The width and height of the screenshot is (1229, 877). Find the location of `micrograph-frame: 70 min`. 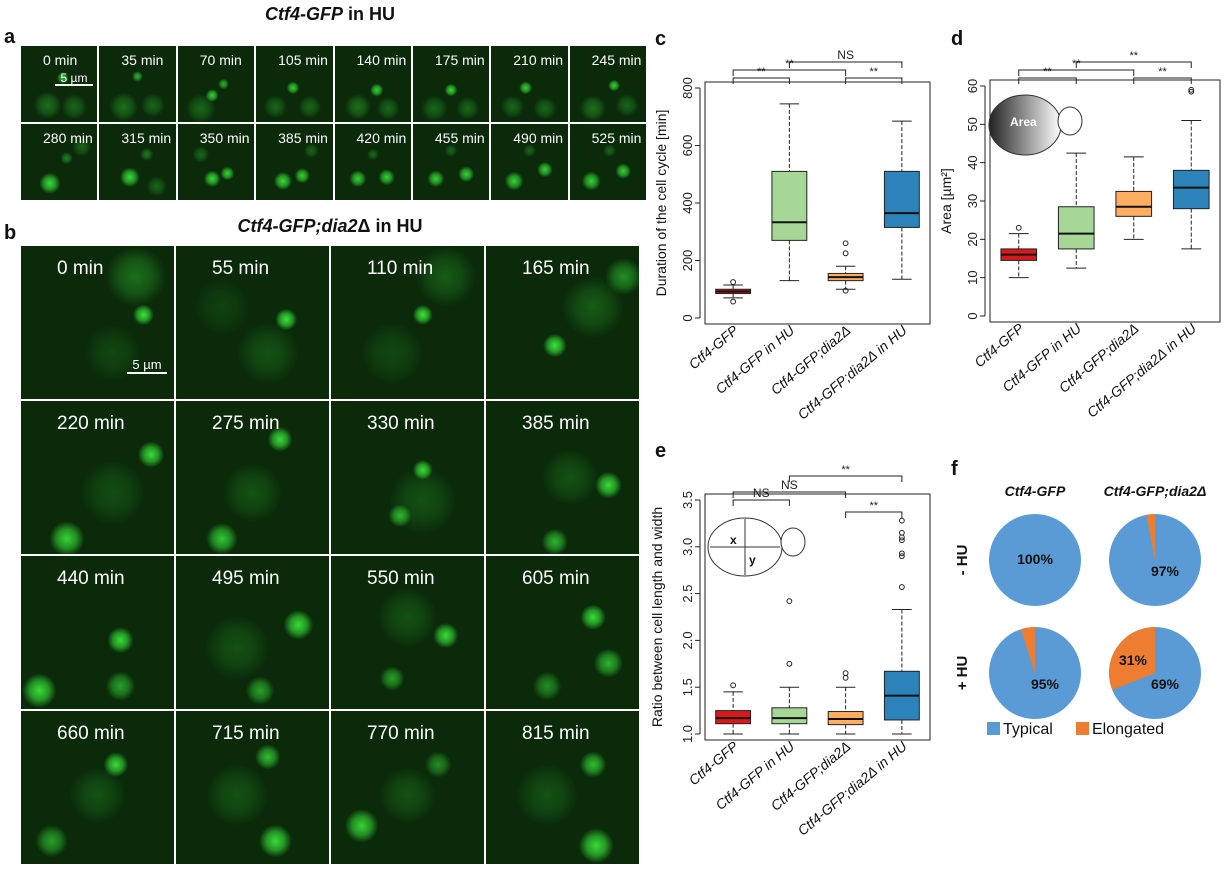

micrograph-frame: 70 min is located at coordinates (216, 84).